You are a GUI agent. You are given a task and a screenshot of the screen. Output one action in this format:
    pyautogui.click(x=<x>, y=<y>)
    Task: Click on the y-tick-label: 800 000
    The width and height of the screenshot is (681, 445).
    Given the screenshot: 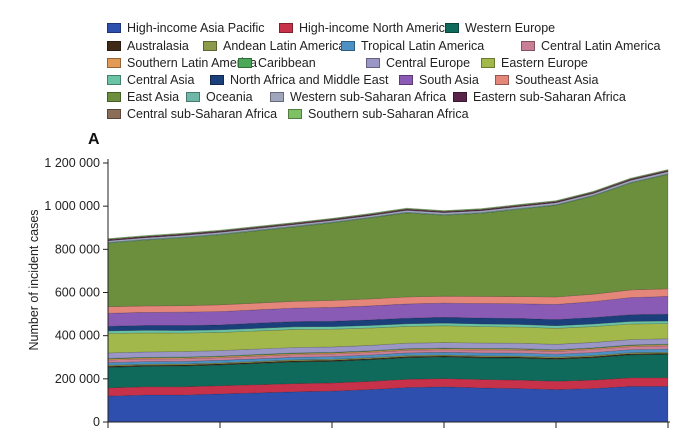 What is the action you would take?
    pyautogui.click(x=77, y=249)
    